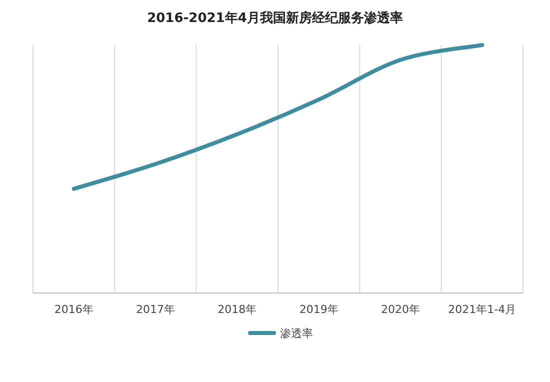  Describe the element at coordinates (155, 309) in the screenshot. I see `x-tick-label: 2017年` at that location.